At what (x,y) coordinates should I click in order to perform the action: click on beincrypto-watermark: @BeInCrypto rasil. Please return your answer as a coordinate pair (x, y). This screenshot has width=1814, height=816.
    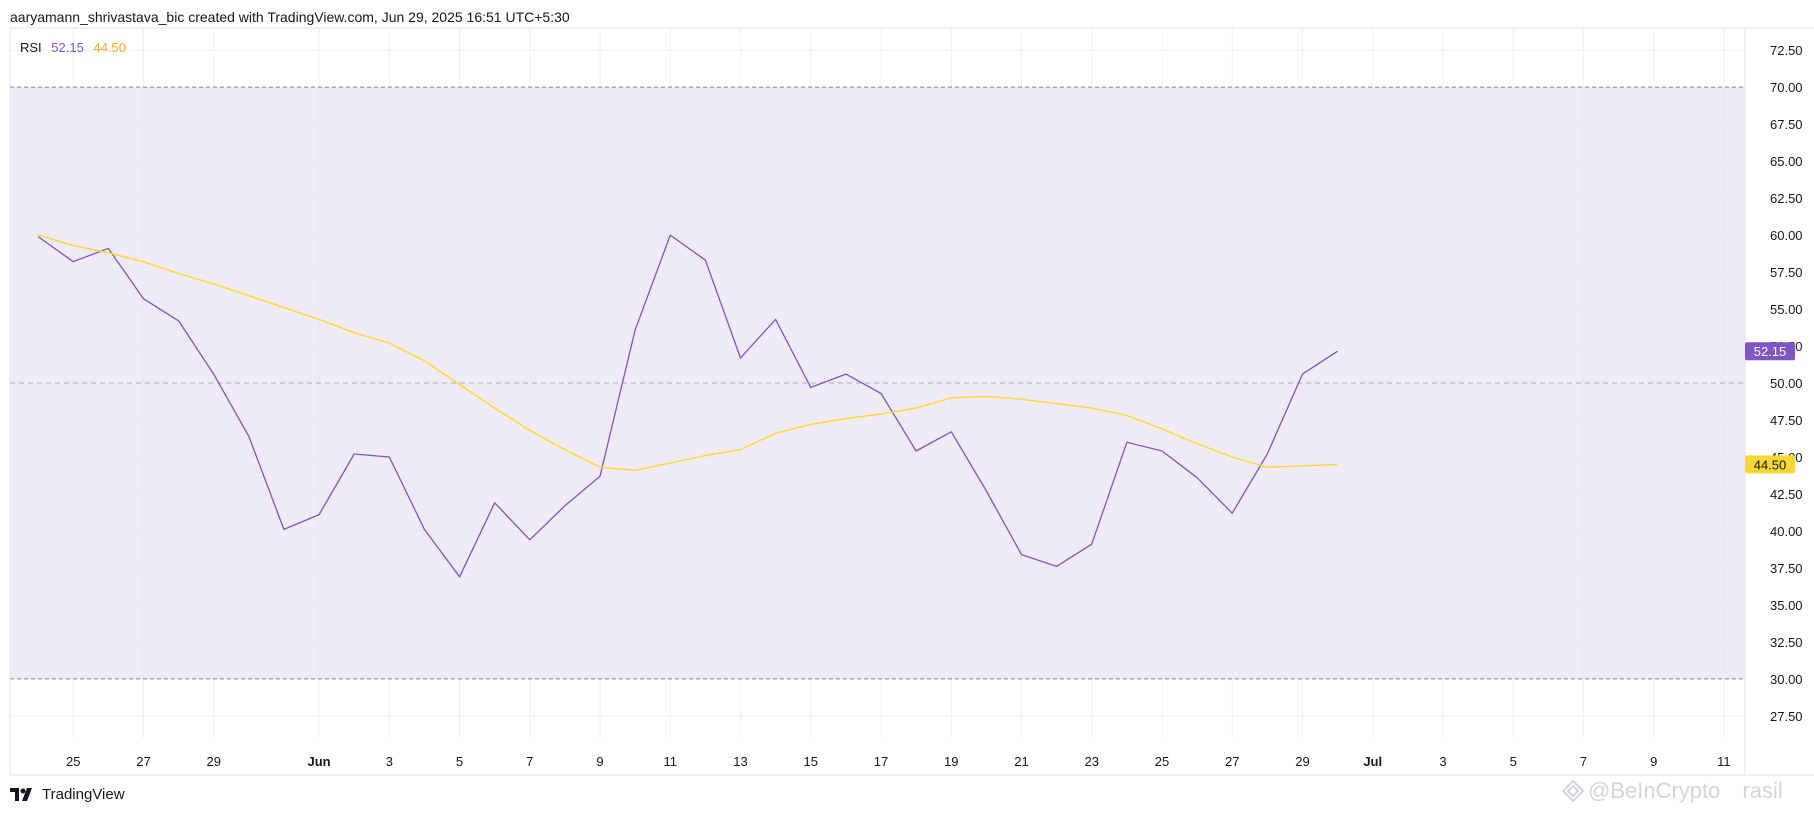
    Looking at the image, I should click on (1672, 791).